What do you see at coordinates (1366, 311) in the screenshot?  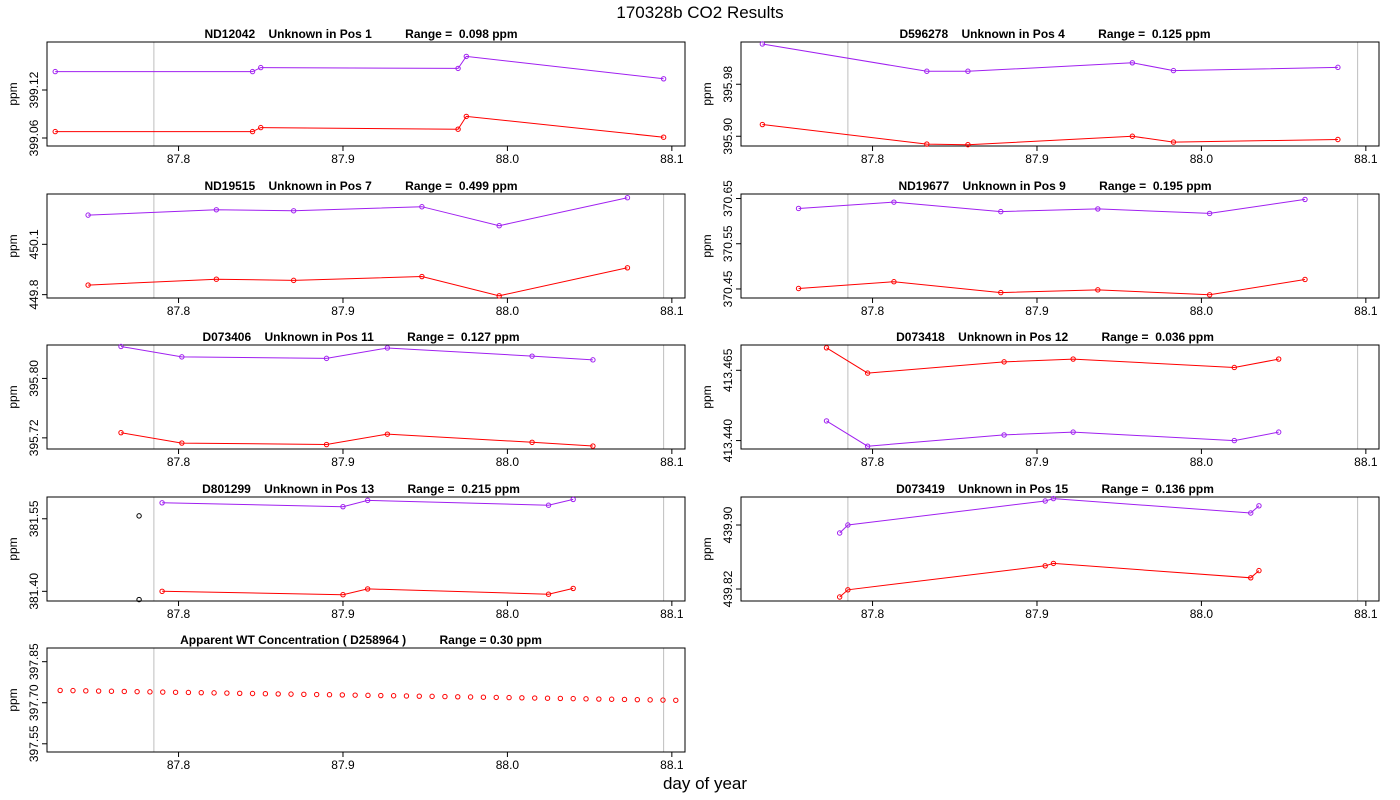 I see `x-tick-label: 88.1` at bounding box center [1366, 311].